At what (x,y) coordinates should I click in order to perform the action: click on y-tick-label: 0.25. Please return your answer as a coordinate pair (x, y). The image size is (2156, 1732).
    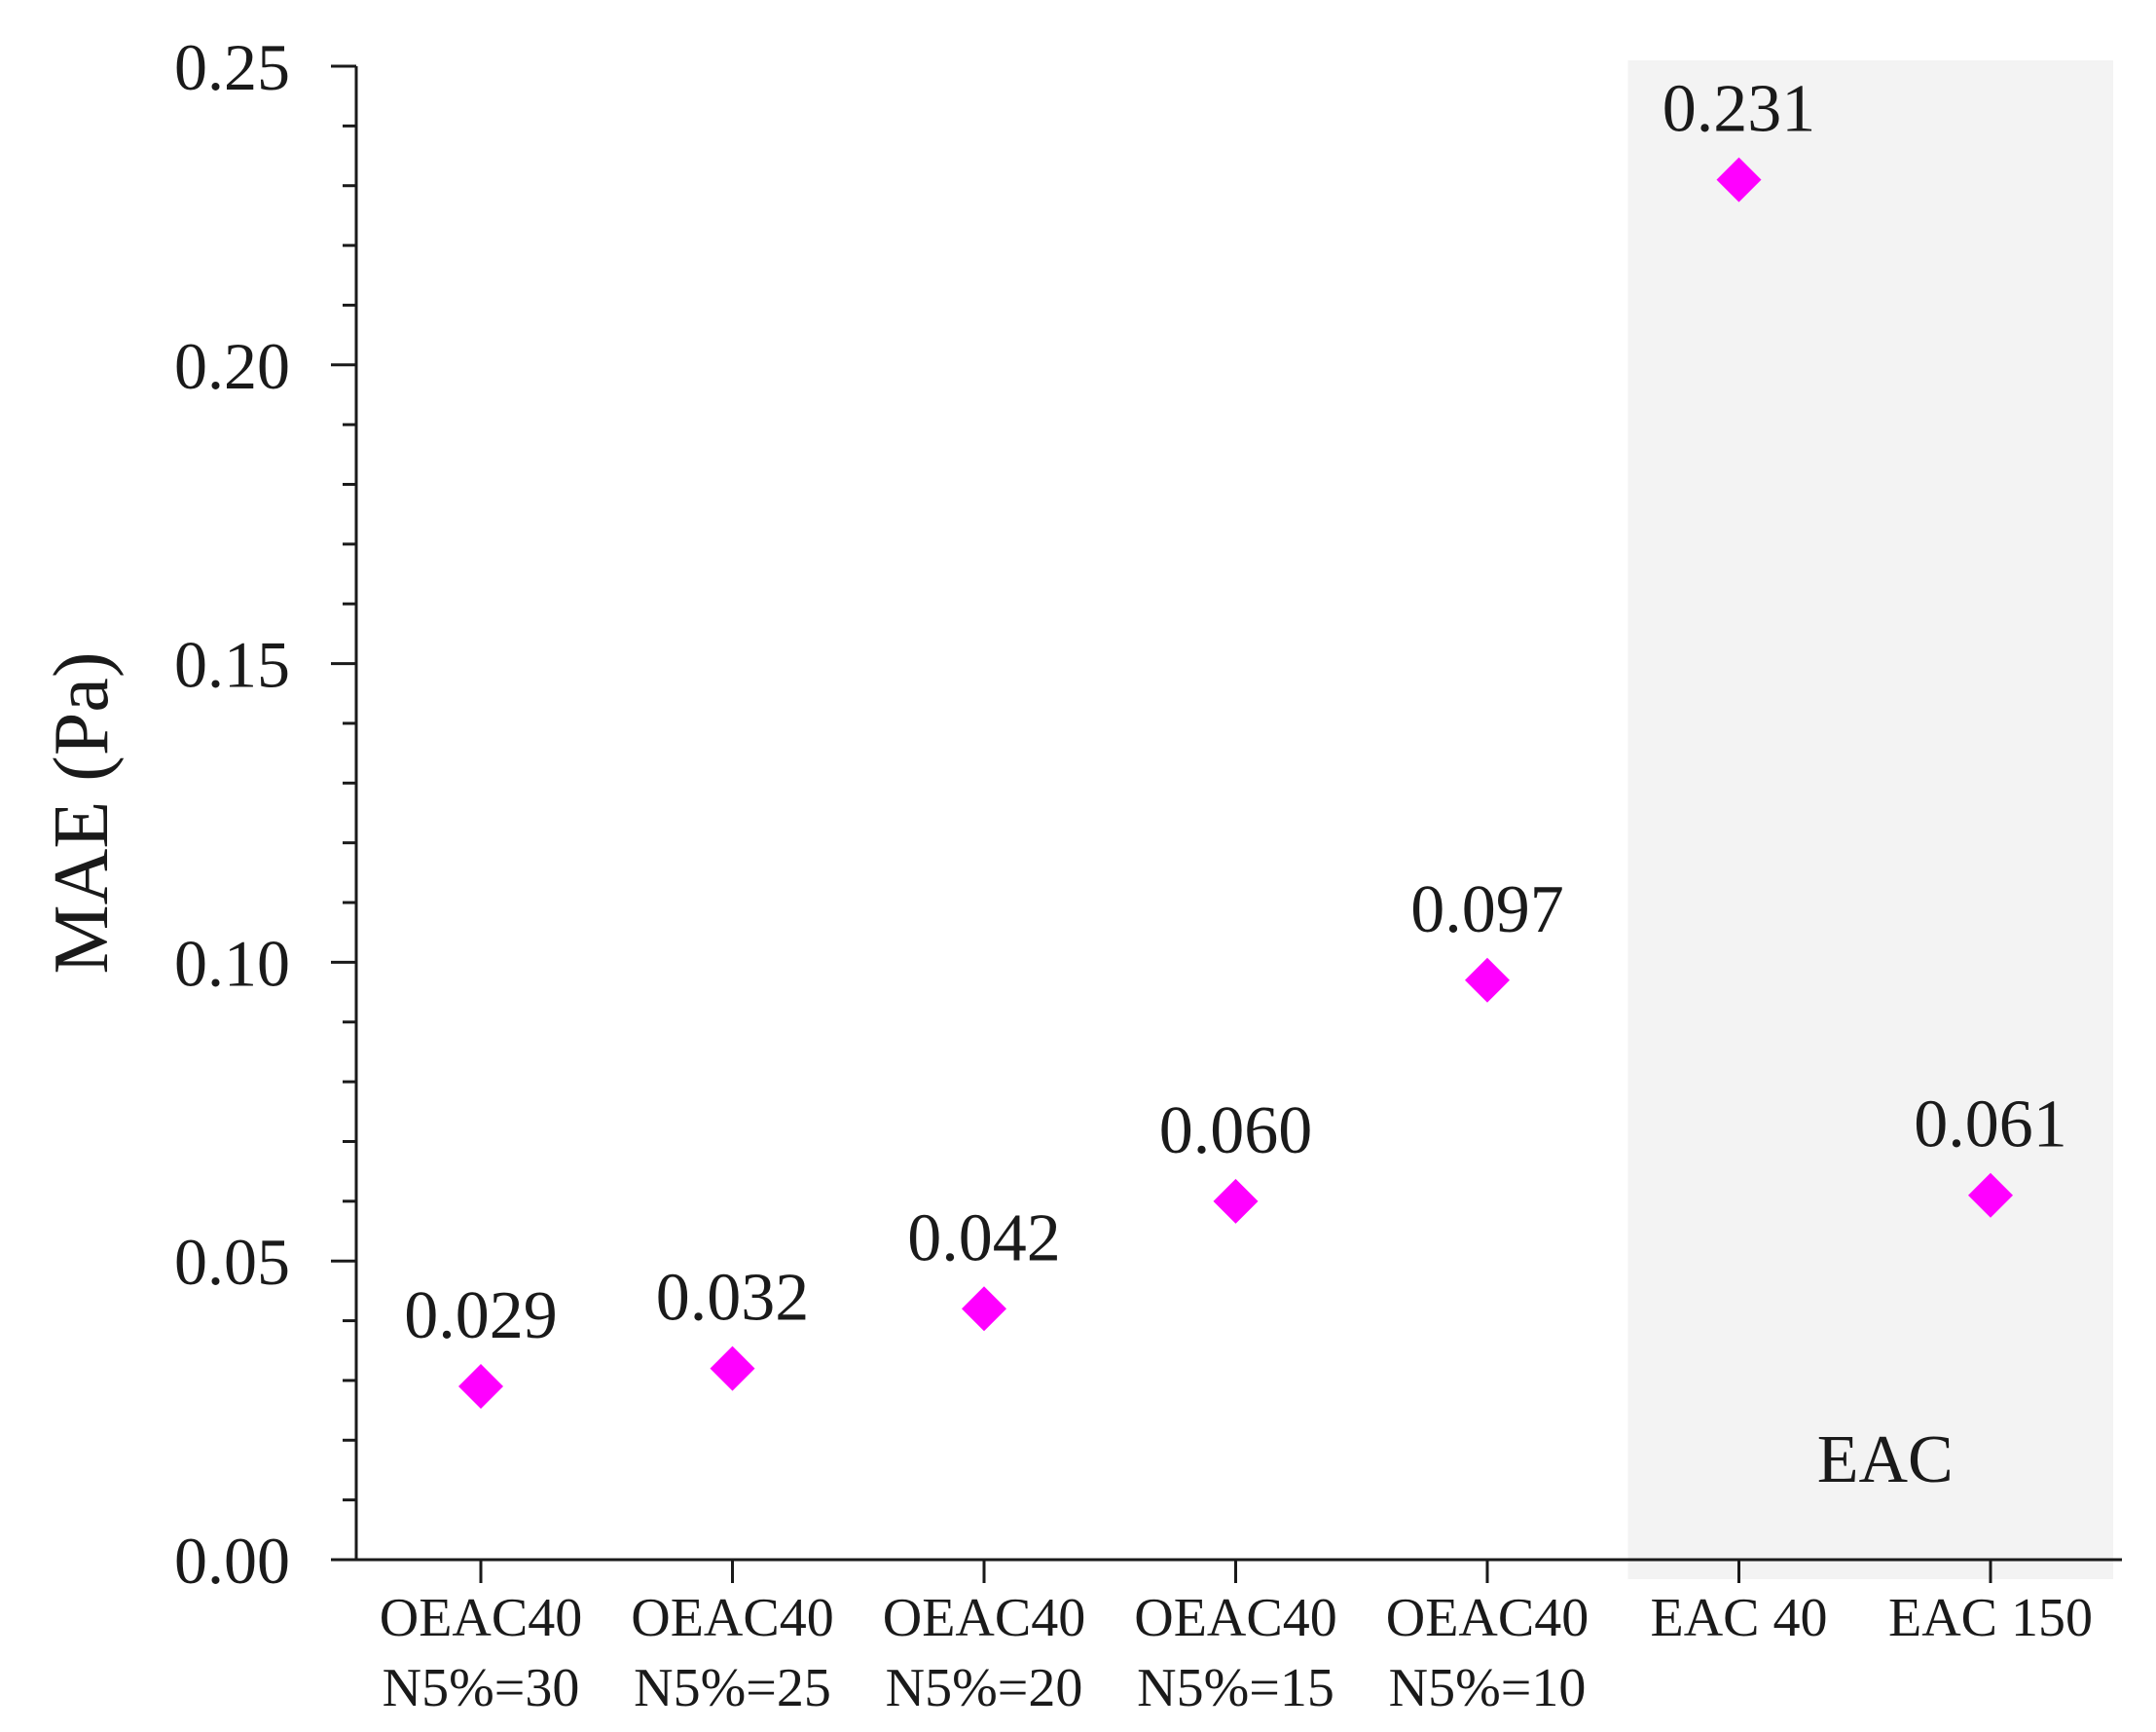
    Looking at the image, I should click on (232, 67).